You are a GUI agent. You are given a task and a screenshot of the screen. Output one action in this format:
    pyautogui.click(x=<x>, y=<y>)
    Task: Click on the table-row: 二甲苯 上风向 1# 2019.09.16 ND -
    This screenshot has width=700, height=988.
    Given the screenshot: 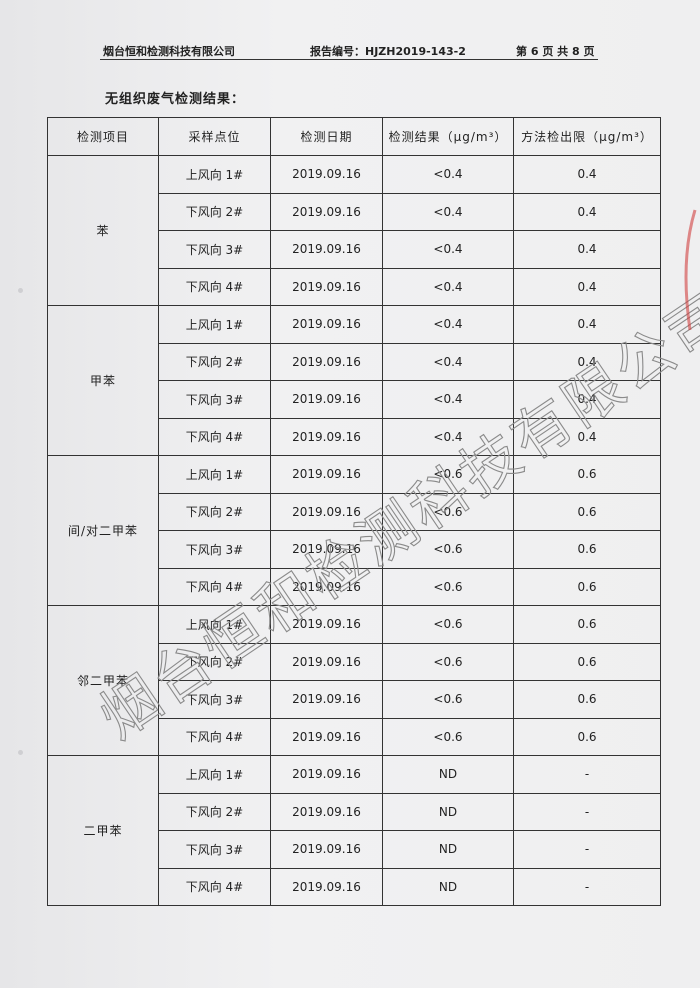 What is the action you would take?
    pyautogui.click(x=354, y=830)
    